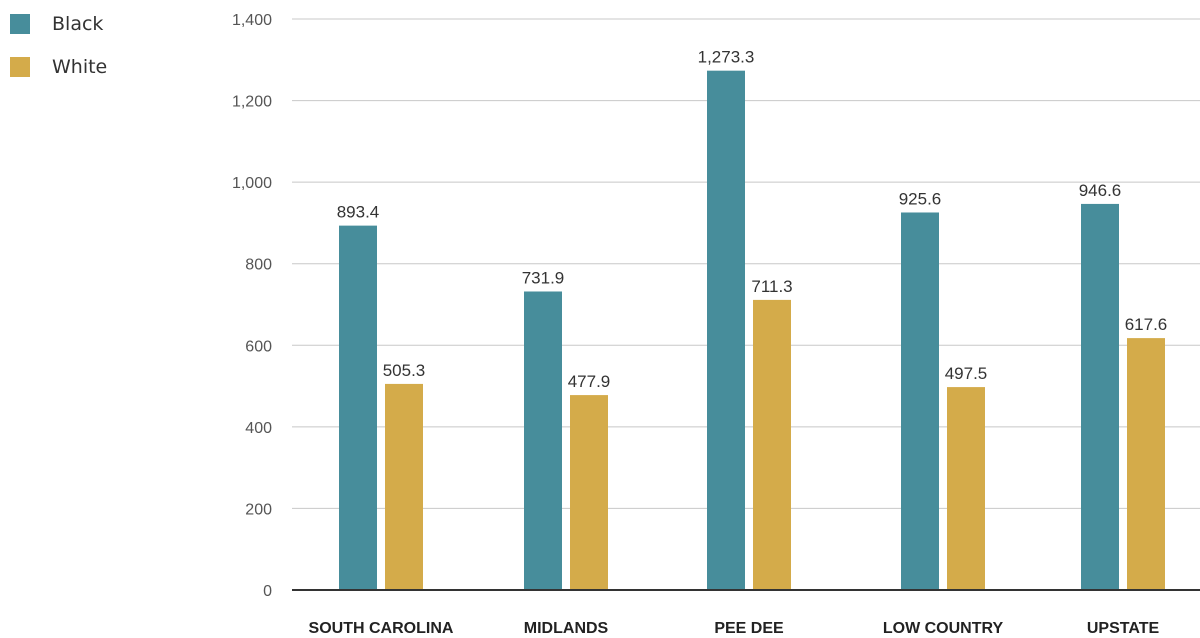 The height and width of the screenshot is (638, 1200). What do you see at coordinates (1123, 628) in the screenshot?
I see `category-label: UPSTATE` at bounding box center [1123, 628].